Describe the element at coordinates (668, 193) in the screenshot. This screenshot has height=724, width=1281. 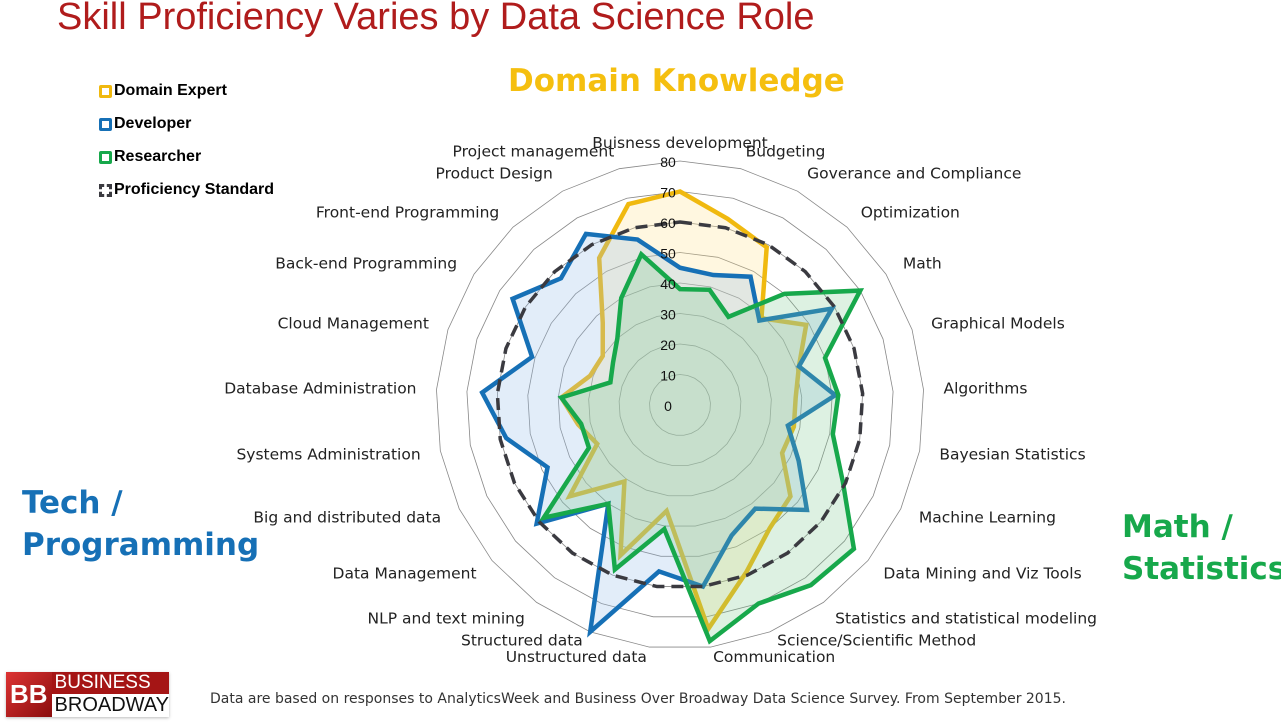
I see `tick-label: 70` at that location.